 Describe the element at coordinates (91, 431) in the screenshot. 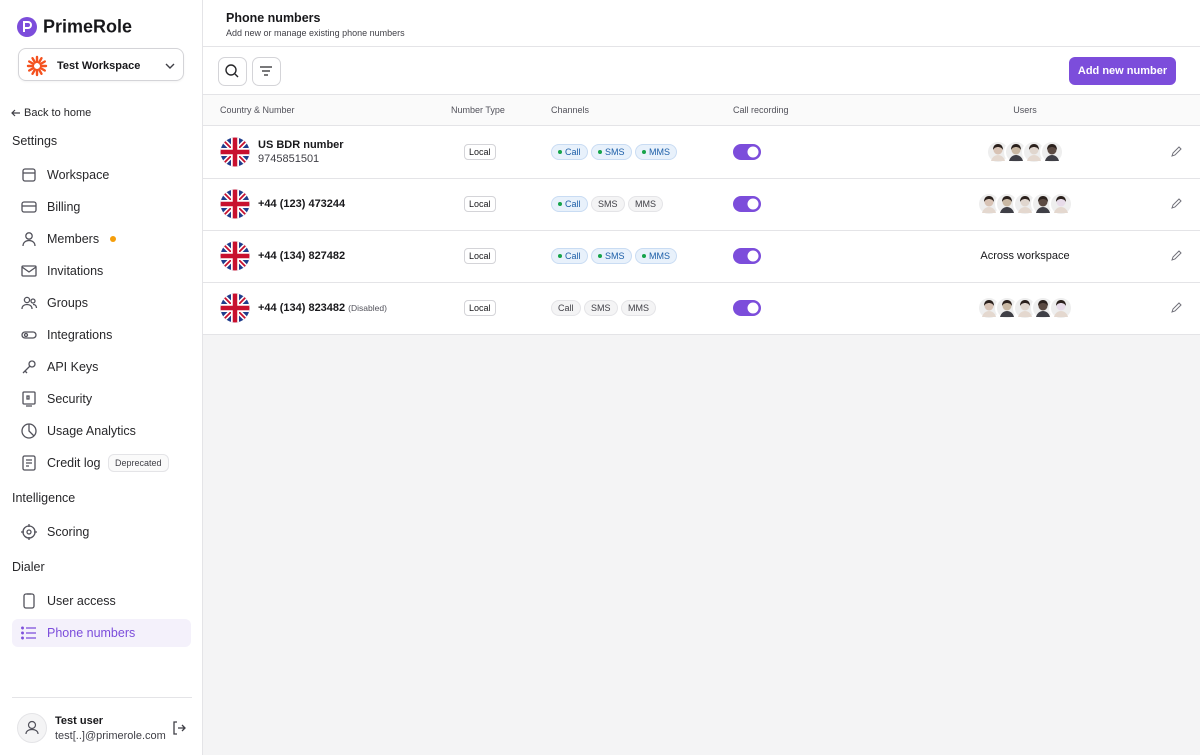

I see `nav-item: Usage Analytics` at that location.